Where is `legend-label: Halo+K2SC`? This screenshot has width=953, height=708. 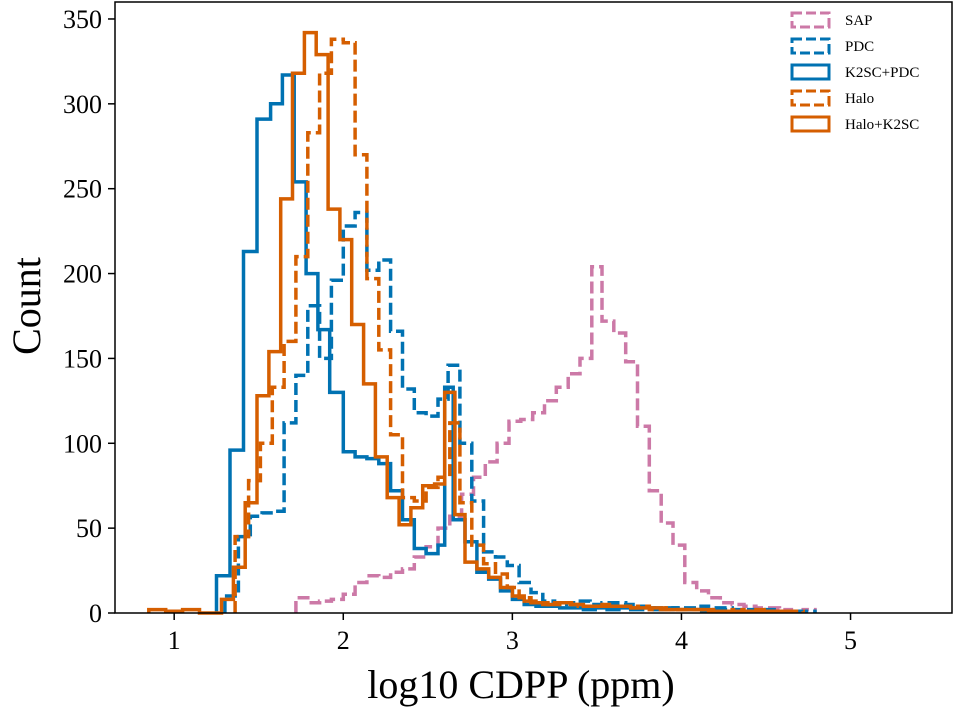
legend-label: Halo+K2SC is located at coordinates (882, 125).